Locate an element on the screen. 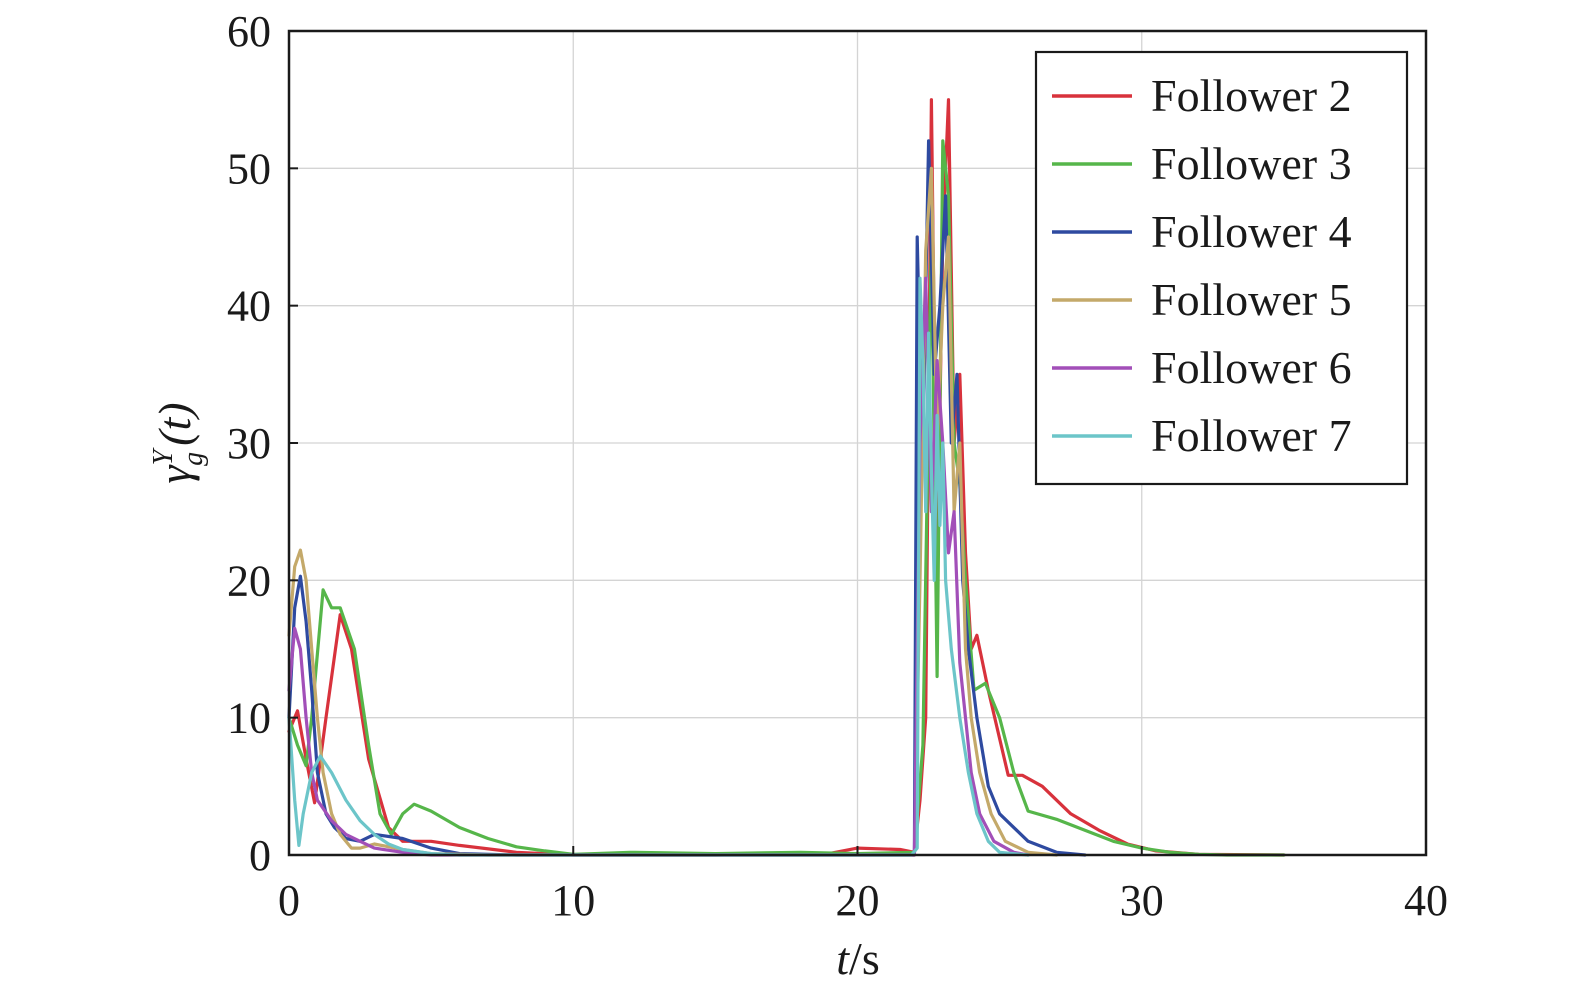 The width and height of the screenshot is (1575, 1004). y-tick-labels: 0 10 20 30 40 50 60 is located at coordinates (262, 443).